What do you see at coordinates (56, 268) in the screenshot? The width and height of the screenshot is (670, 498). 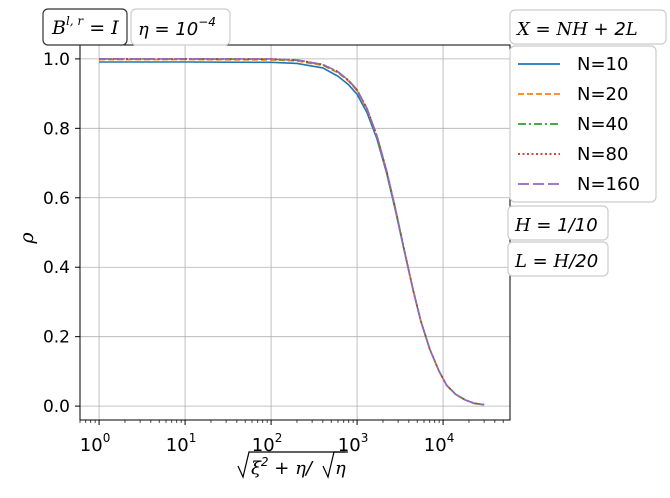 I see `y-tick-label: 0.4` at bounding box center [56, 268].